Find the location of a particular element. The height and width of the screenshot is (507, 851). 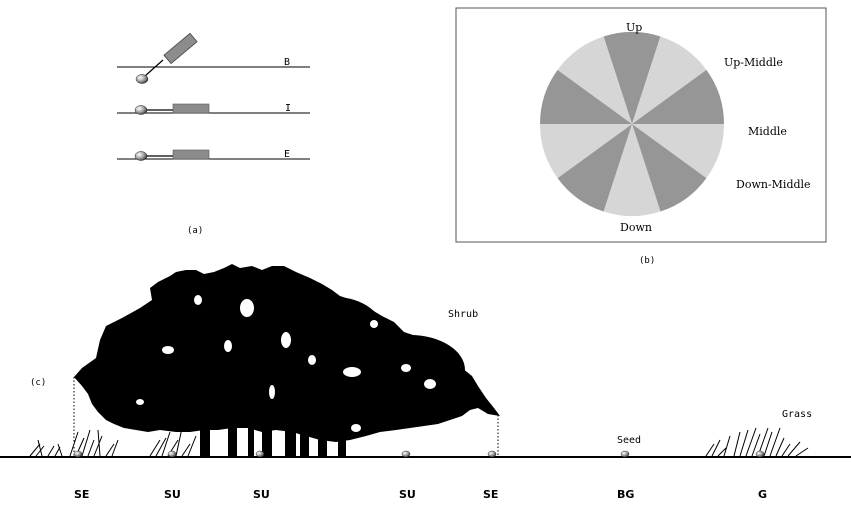

line-i-label: I is located at coordinates (288, 108).